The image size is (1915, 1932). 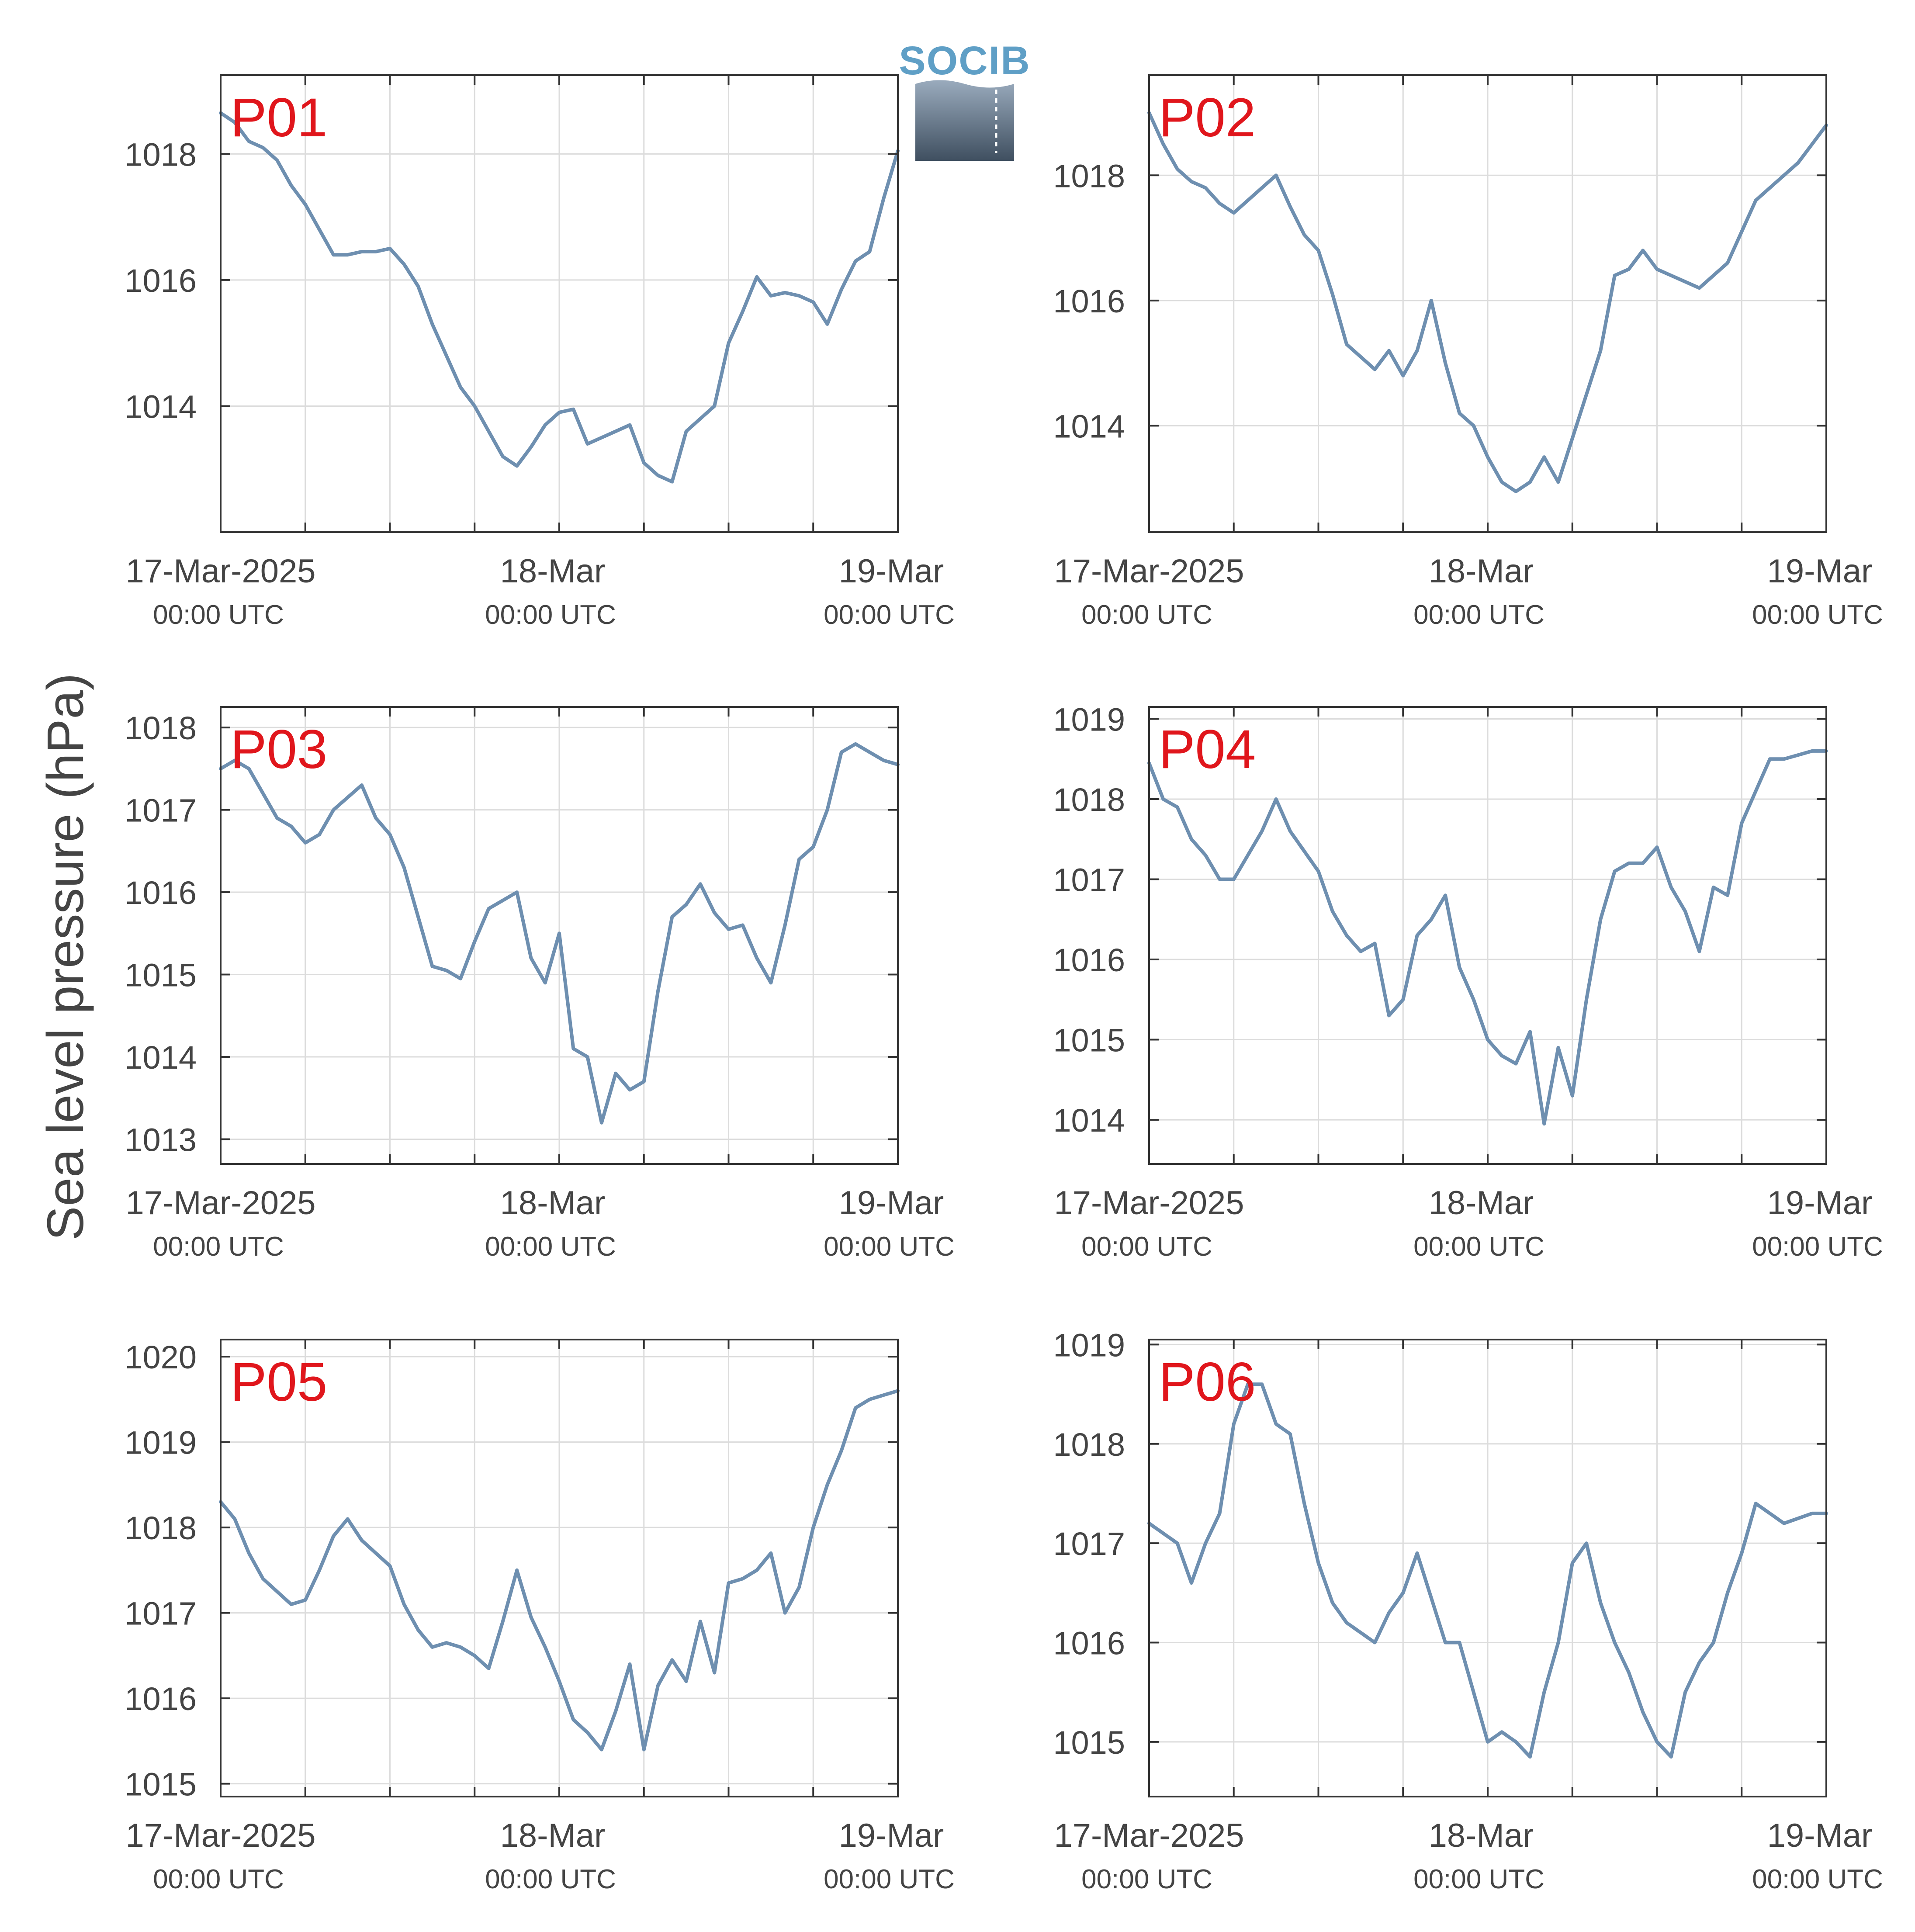 What do you see at coordinates (278, 749) in the screenshot?
I see `panel-label: P03` at bounding box center [278, 749].